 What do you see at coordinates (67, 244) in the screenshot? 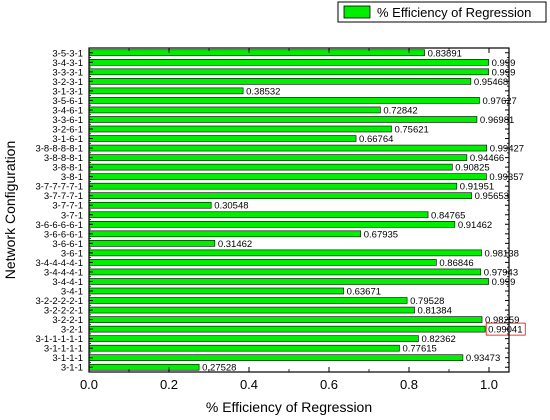
I see `category-tick-label: 3-6-6-1` at bounding box center [67, 244].